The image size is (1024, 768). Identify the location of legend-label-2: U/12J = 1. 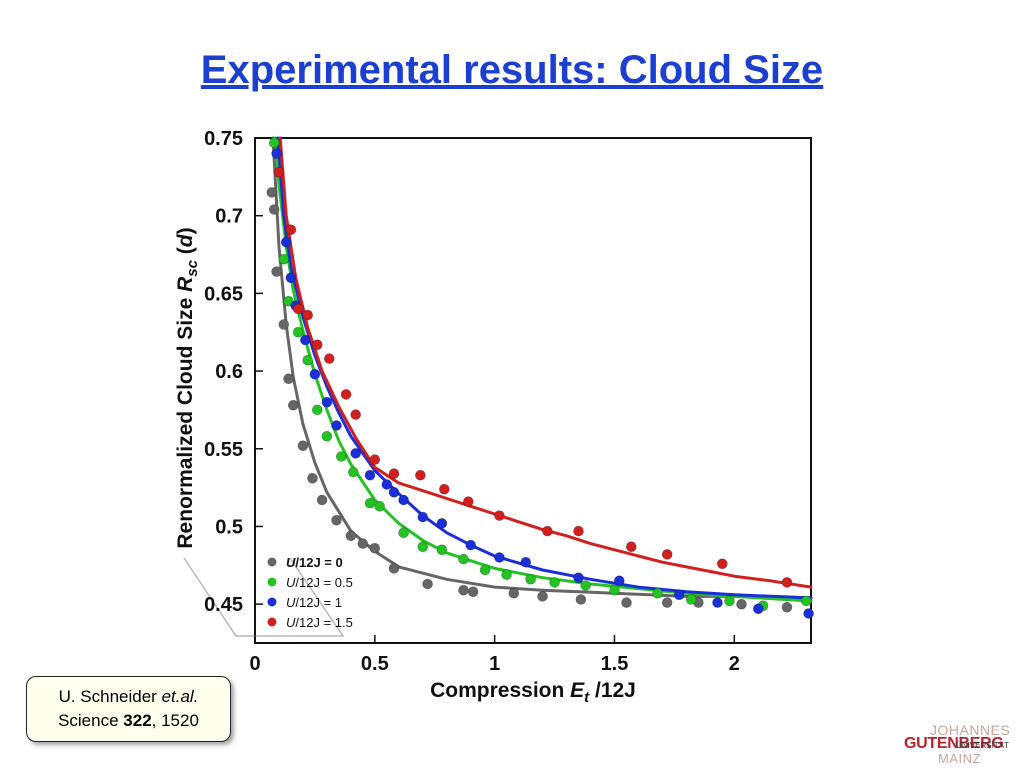
(314, 602).